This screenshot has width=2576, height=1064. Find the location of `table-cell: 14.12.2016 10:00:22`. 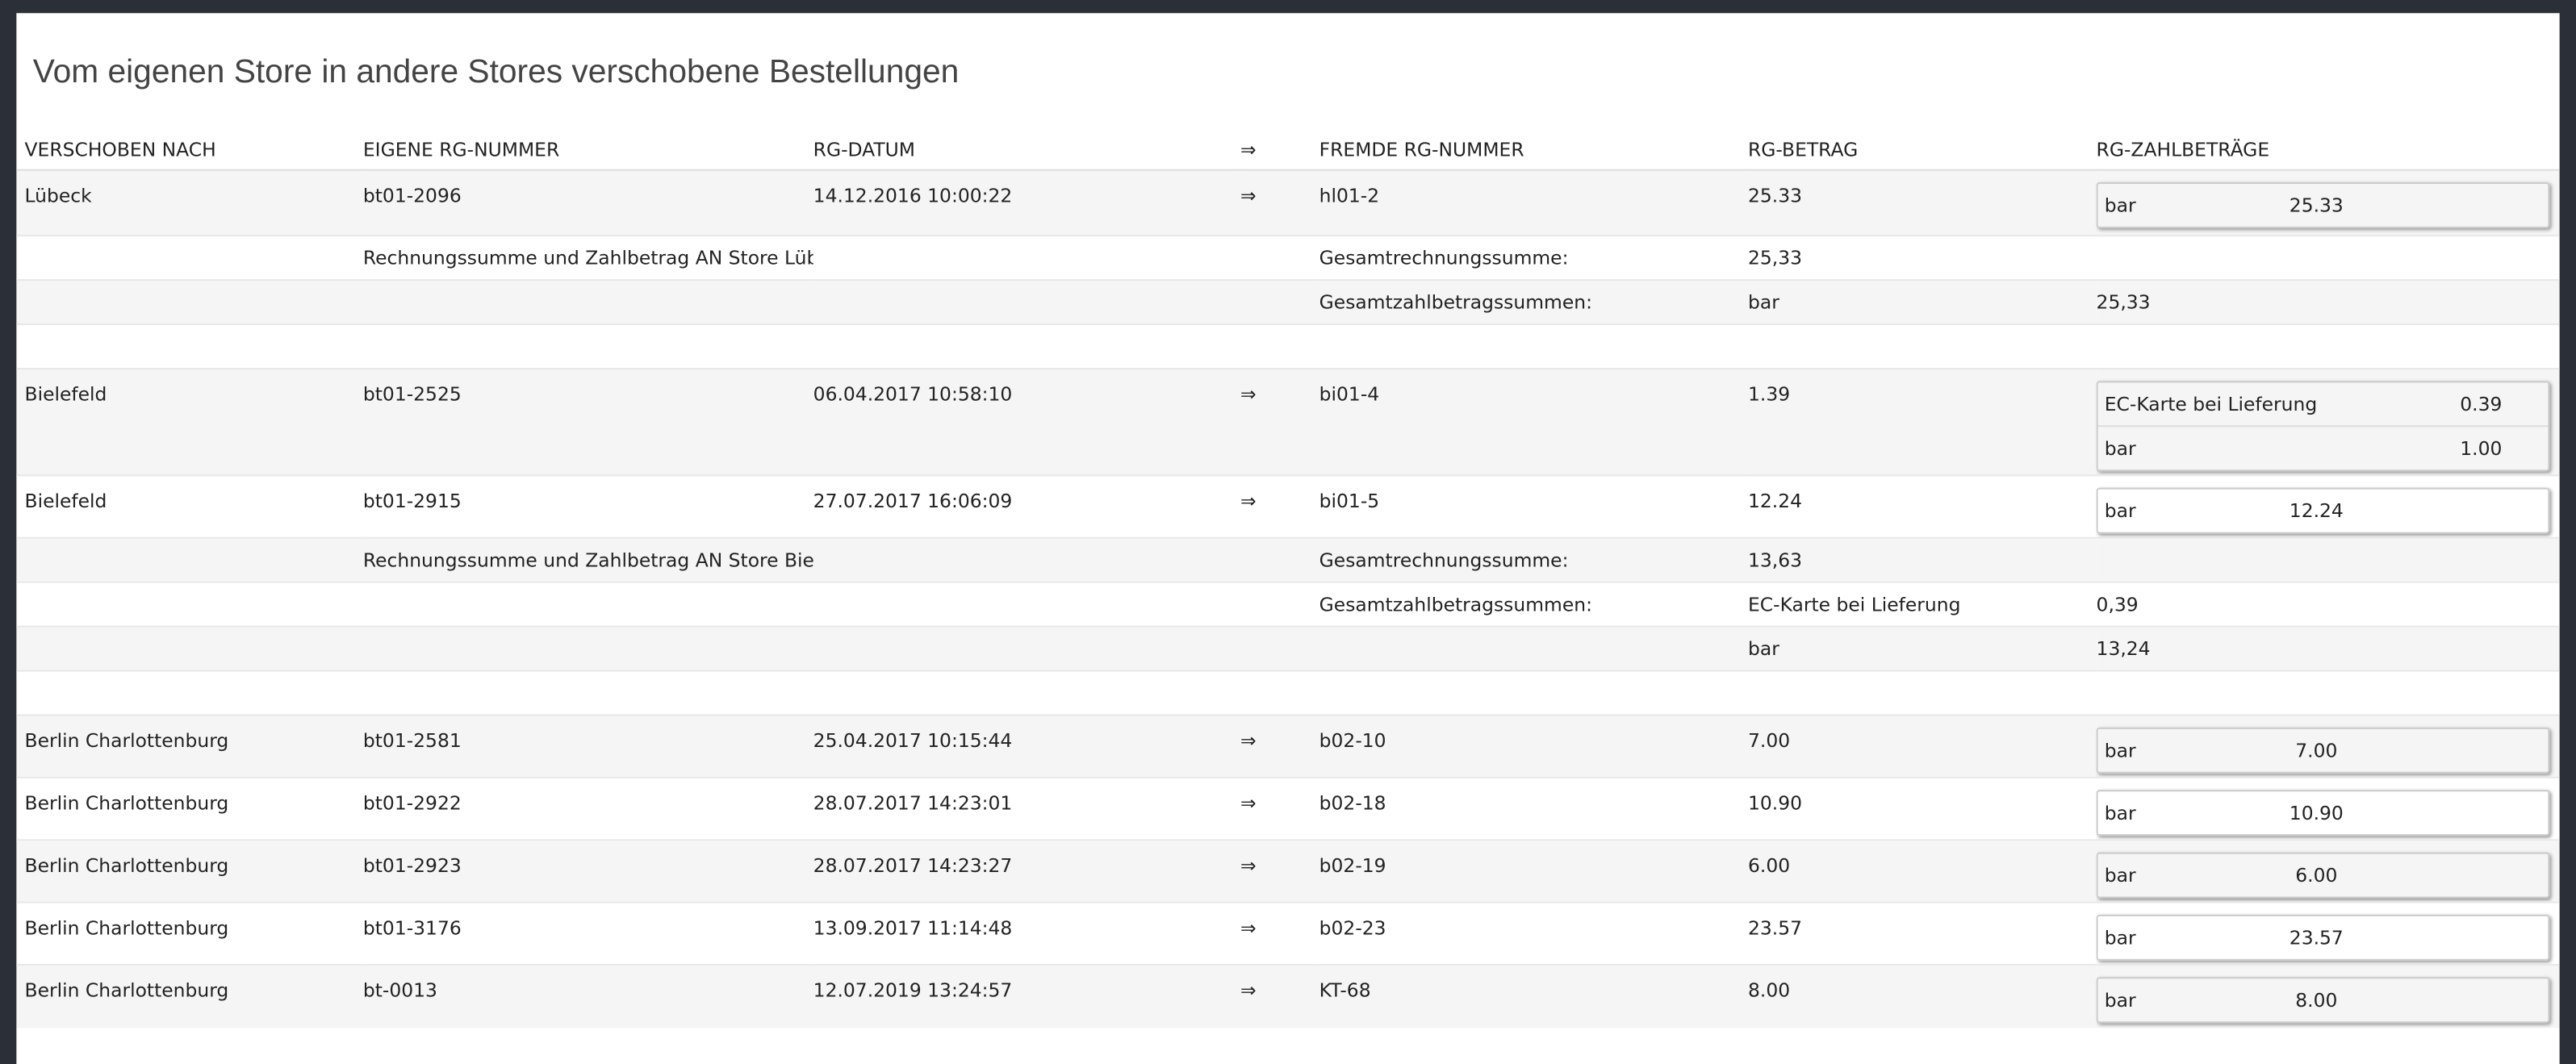

table-cell: 14.12.2016 10:00:22 is located at coordinates (1026, 202).